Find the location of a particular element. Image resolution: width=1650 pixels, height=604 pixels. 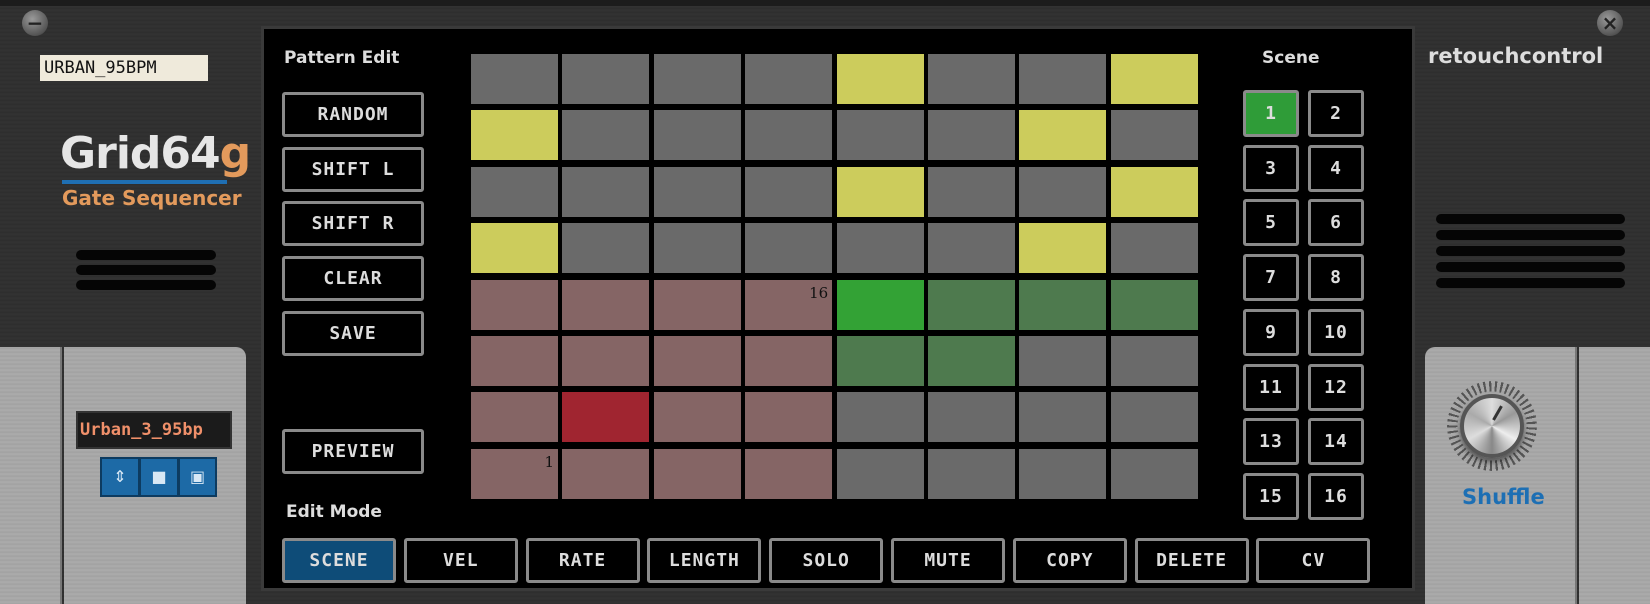

edit-mode-rate-button: RATE is located at coordinates (582, 560).